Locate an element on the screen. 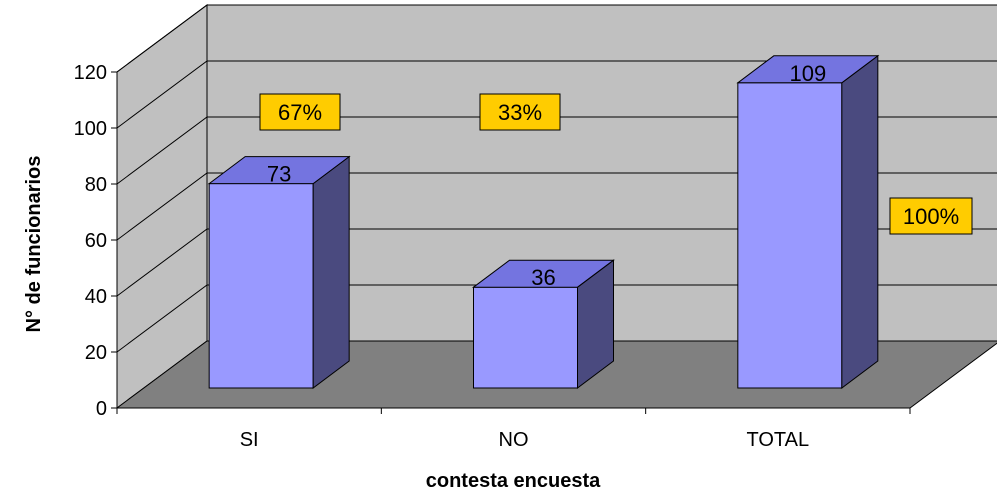 This screenshot has height=503, width=997. data-label: 109 is located at coordinates (807, 73).